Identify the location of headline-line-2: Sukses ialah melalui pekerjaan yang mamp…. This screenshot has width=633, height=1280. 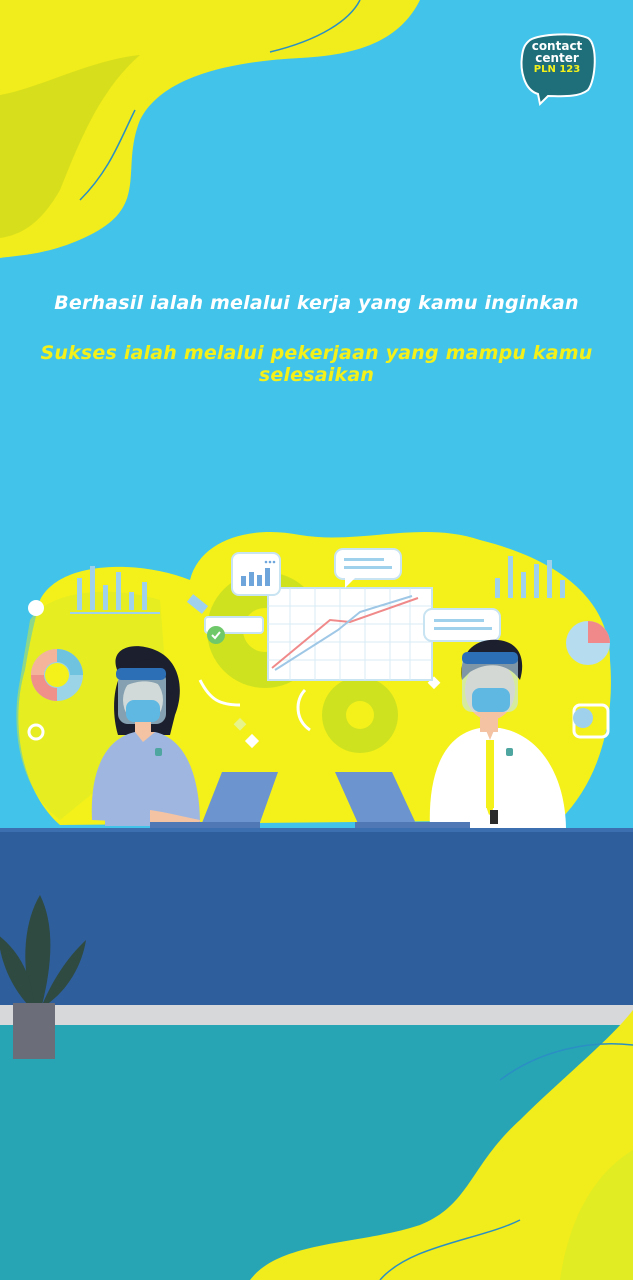
(316, 364).